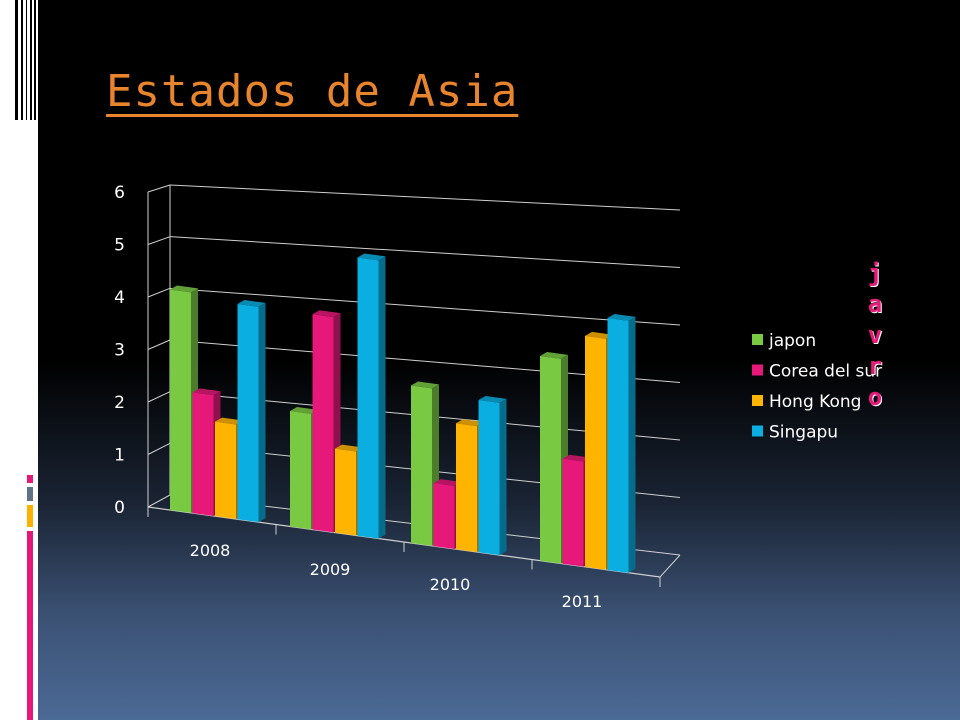 This screenshot has width=960, height=720. Describe the element at coordinates (803, 433) in the screenshot. I see `legend-label: Singapu` at that location.